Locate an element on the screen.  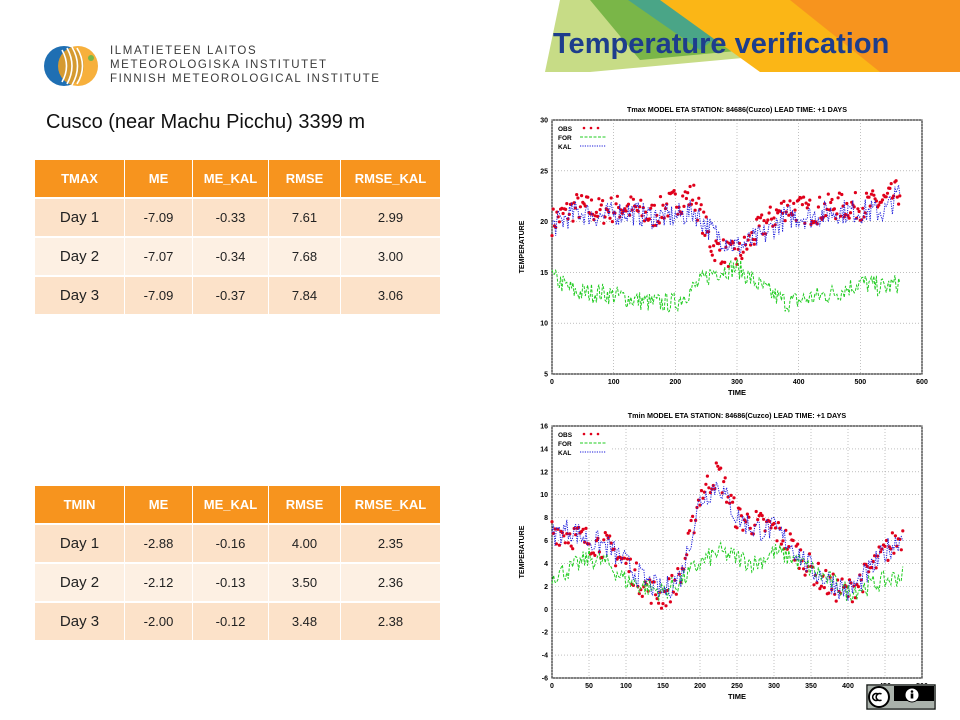
row-label: Day 2 is located at coordinates (79, 583).